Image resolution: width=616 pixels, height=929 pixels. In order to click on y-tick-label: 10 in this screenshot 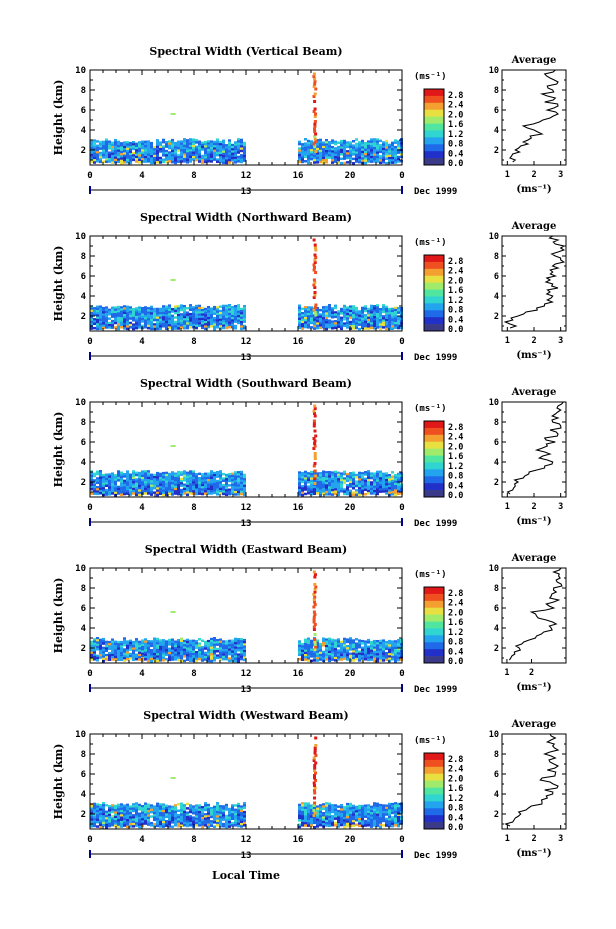, I will do `click(80, 569)`.